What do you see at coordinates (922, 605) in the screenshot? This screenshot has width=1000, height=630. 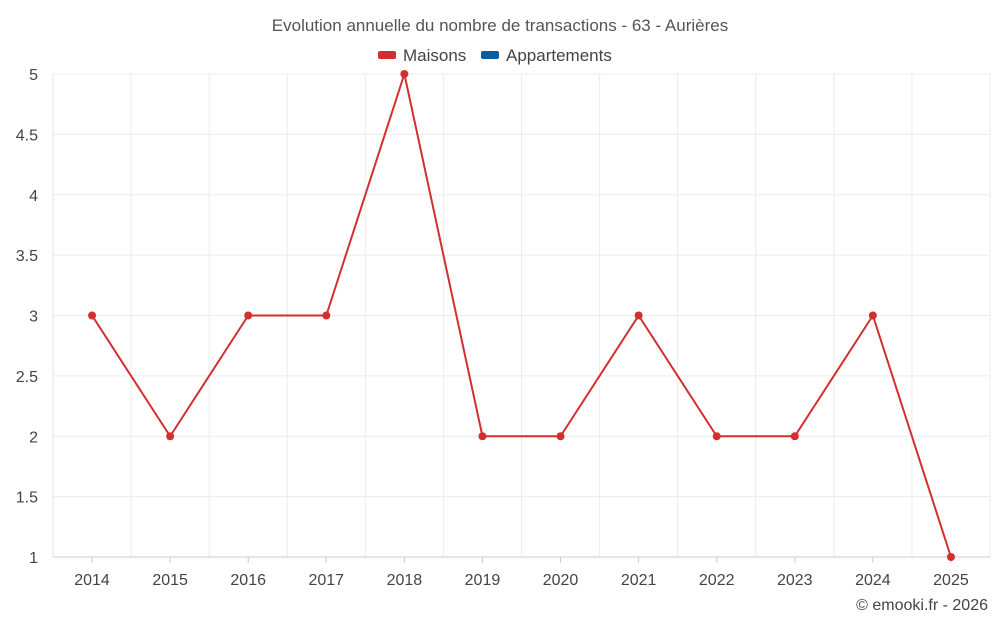 I see `credit-text: © emooki.fr - 2026` at bounding box center [922, 605].